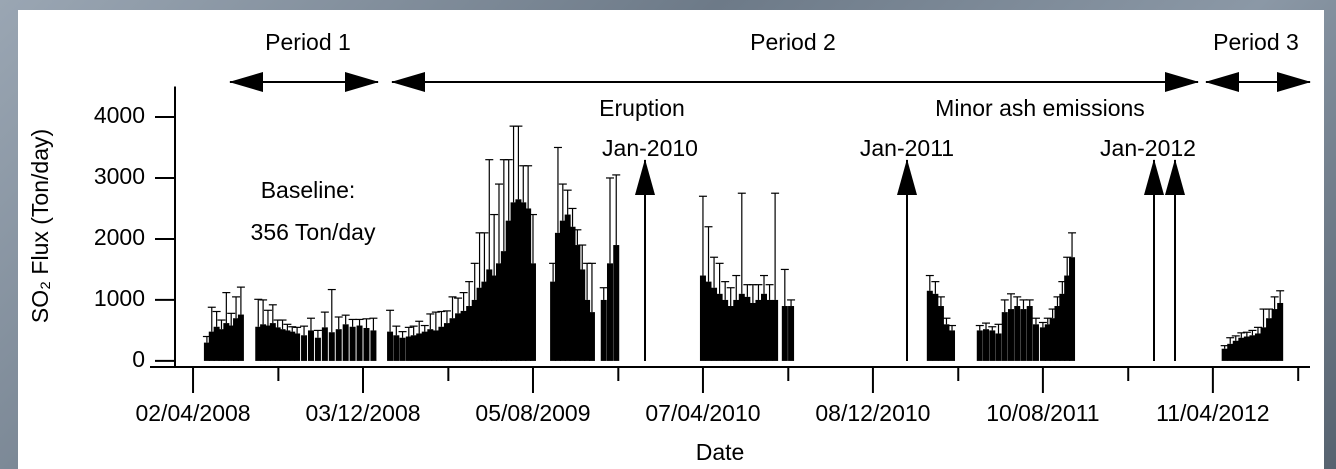 The height and width of the screenshot is (469, 1336). What do you see at coordinates (1212, 413) in the screenshot?
I see `x-tick-label: 11/04/2012` at bounding box center [1212, 413].